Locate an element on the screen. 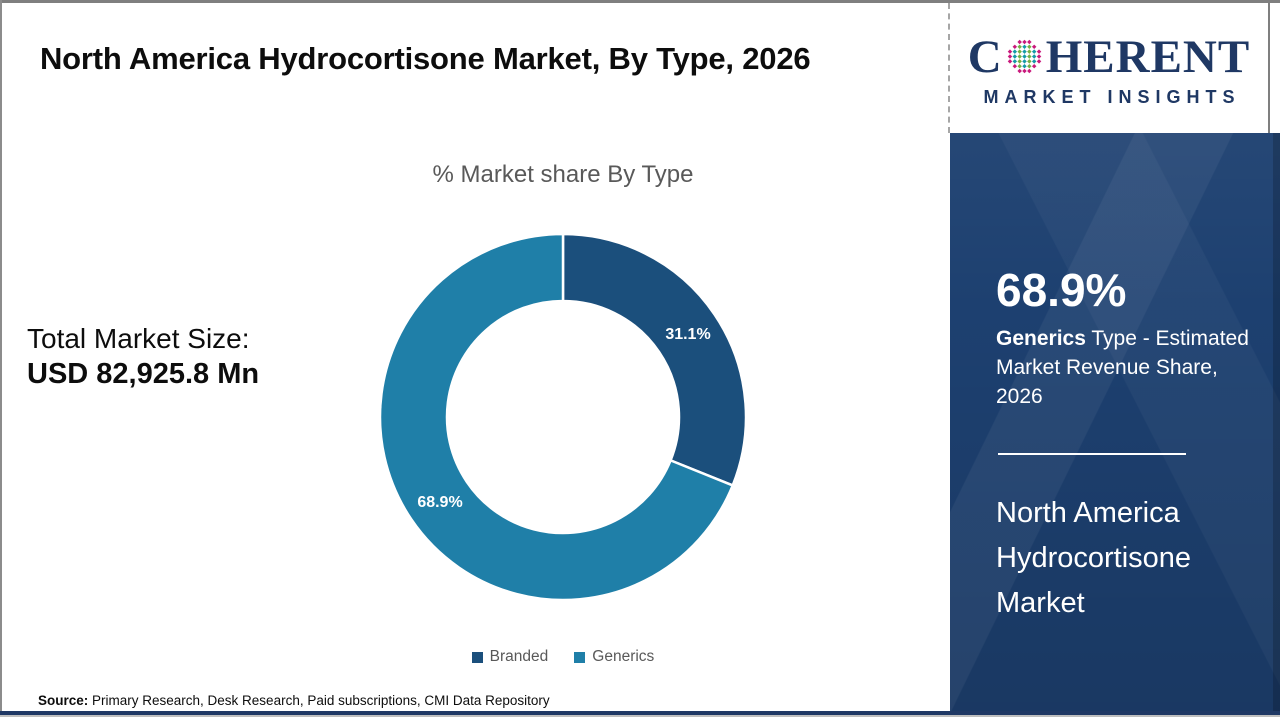  total-market-size-label: Total Market Size: is located at coordinates (138, 338).